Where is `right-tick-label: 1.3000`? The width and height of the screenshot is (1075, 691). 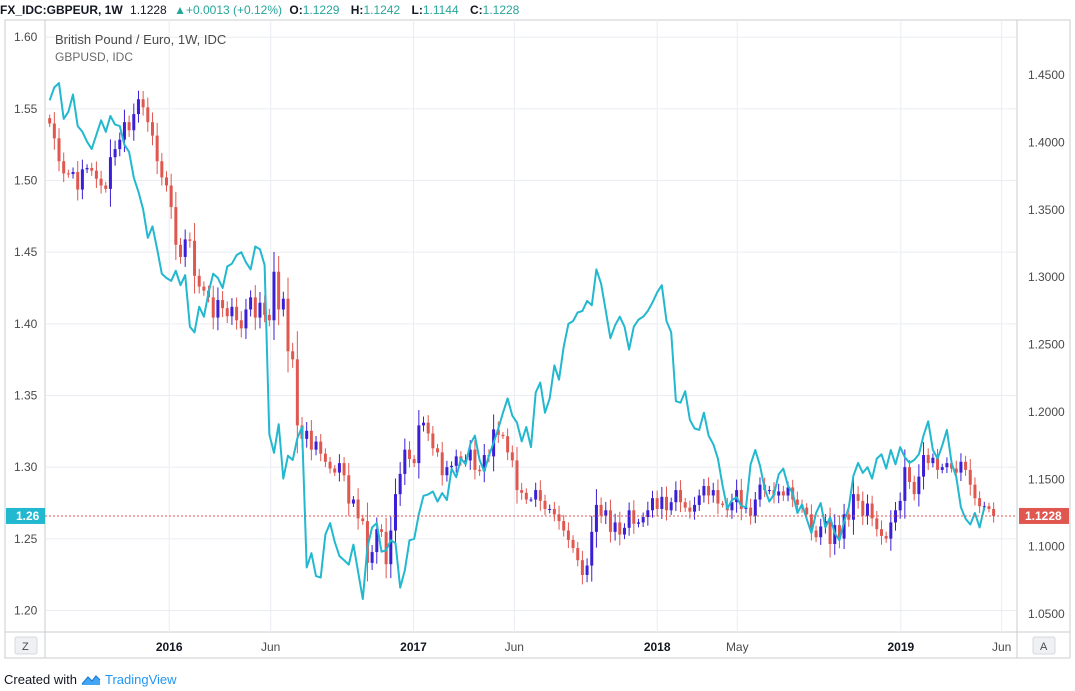 right-tick-label: 1.3000 is located at coordinates (1046, 277).